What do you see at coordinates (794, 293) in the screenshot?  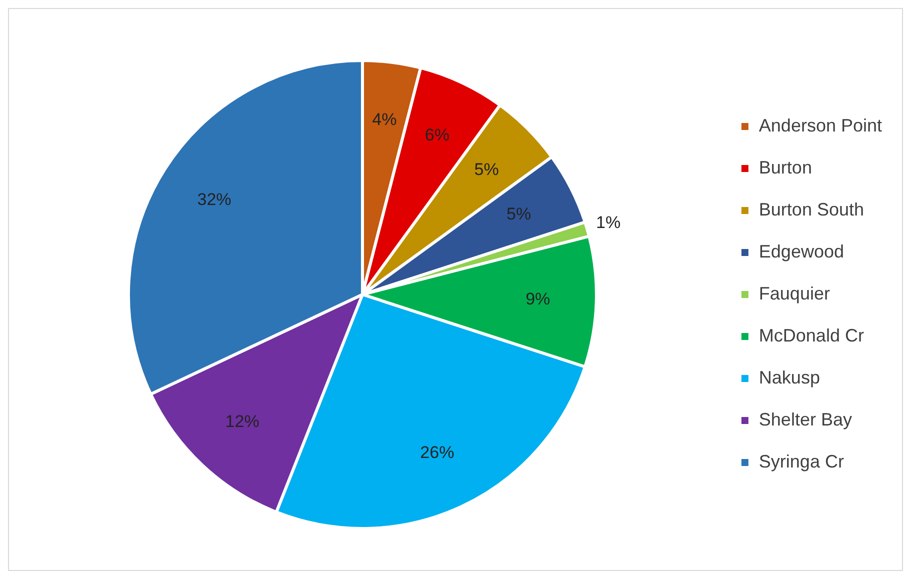 I see `legend-label: Fauquier` at bounding box center [794, 293].